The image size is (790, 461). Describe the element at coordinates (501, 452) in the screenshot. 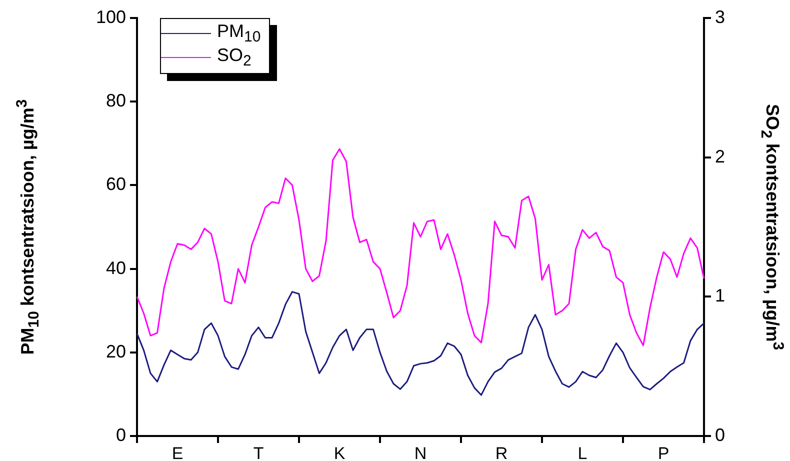

I see `x-tick-label: R` at that location.